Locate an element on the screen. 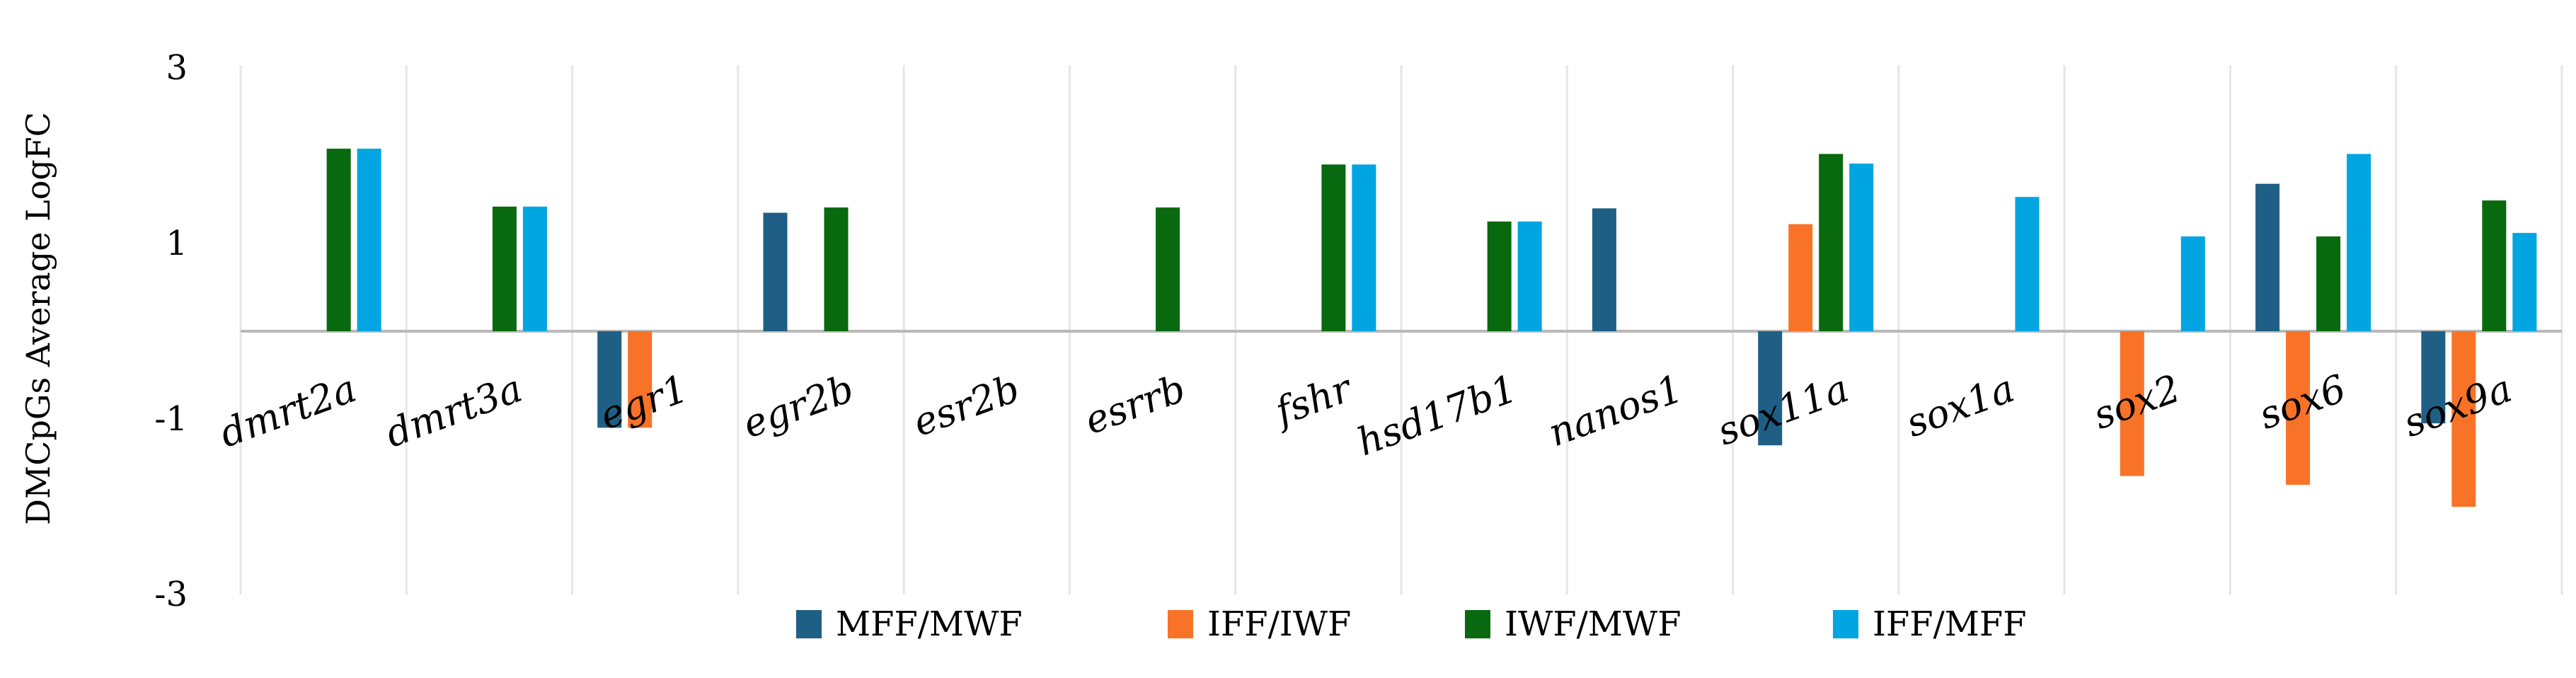 This screenshot has height=678, width=2576. y-tick-label: 1 is located at coordinates (177, 243).